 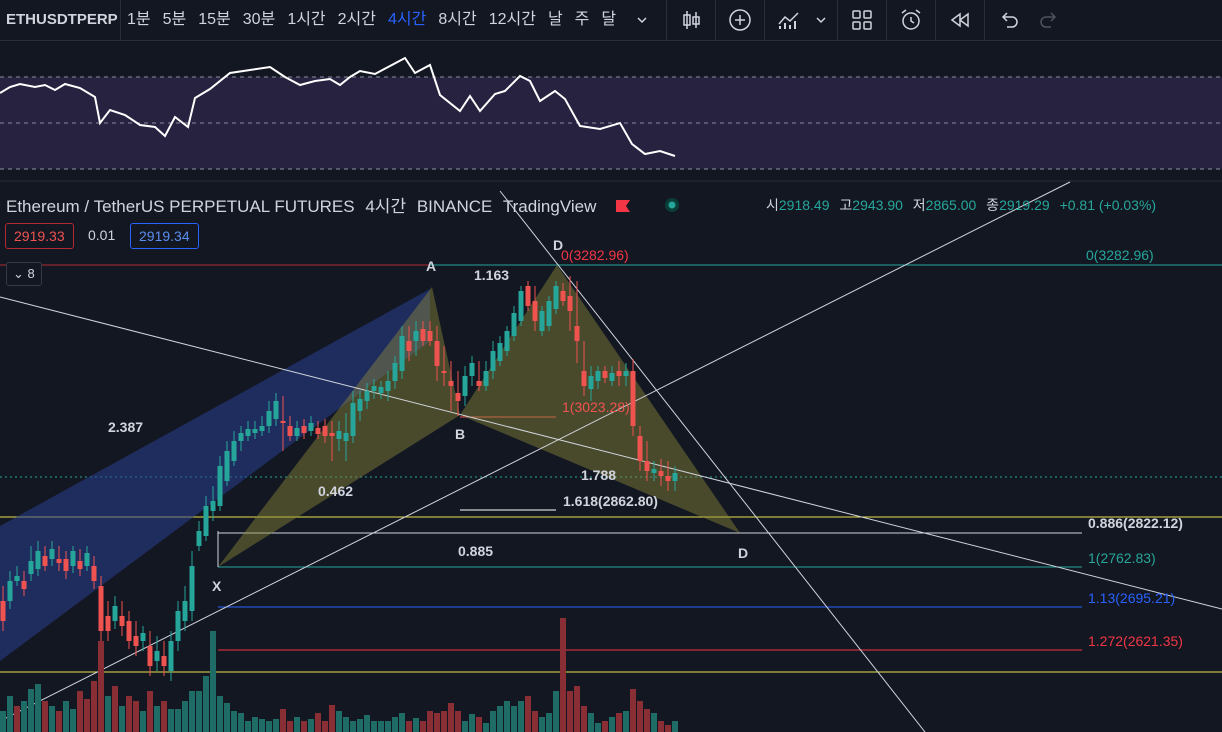 What do you see at coordinates (214, 19) in the screenshot?
I see `interval-2: 15분` at bounding box center [214, 19].